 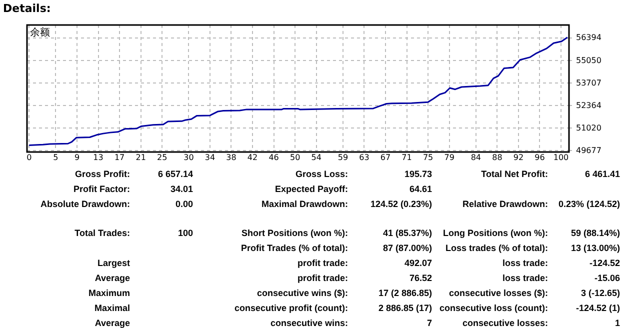 What do you see at coordinates (418, 174) in the screenshot?
I see `text: 195.73` at bounding box center [418, 174].